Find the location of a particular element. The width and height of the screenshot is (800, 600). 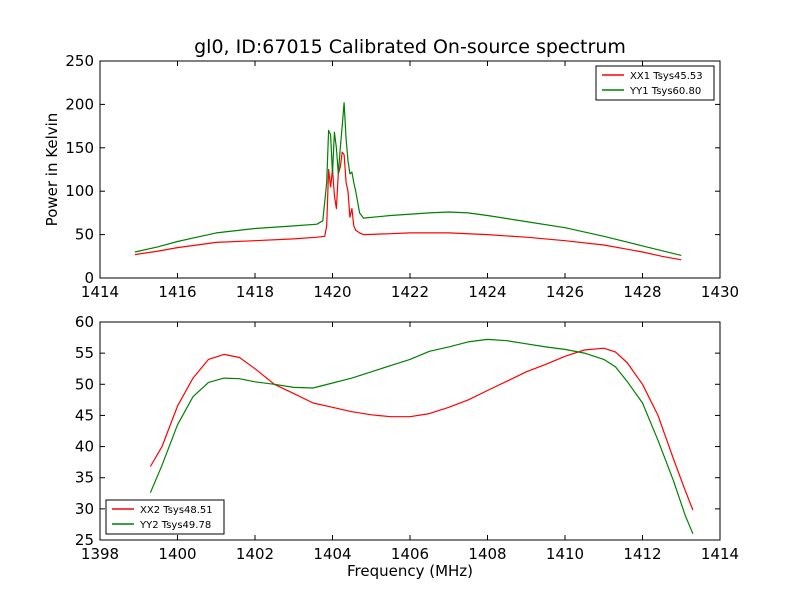

y-tick-label: 60 is located at coordinates (84, 322).